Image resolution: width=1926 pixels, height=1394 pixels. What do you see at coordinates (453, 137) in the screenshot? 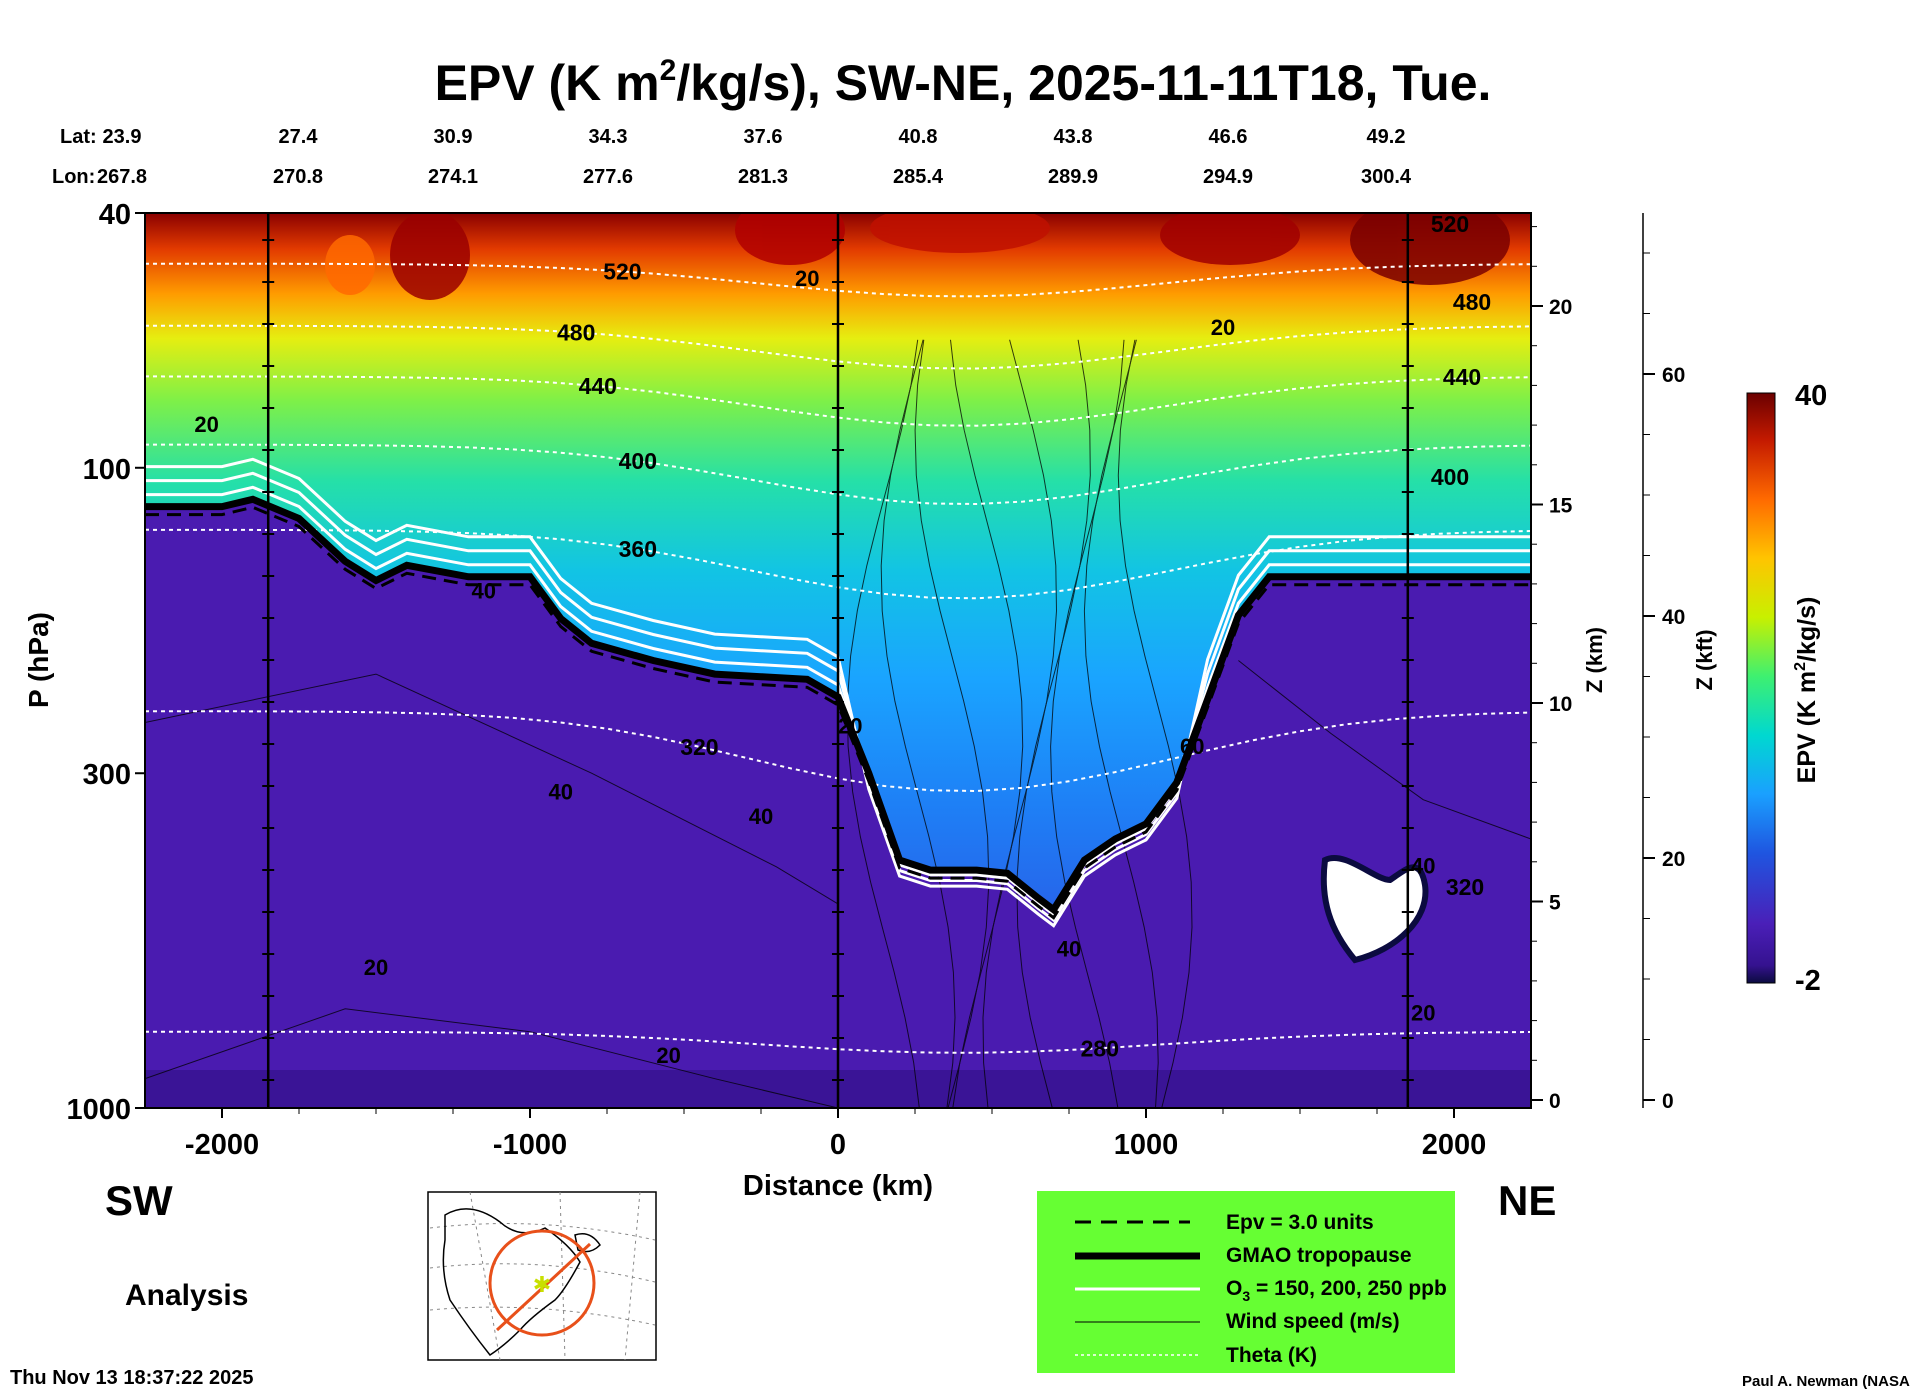
I see `lat-value: 30.9` at bounding box center [453, 137].